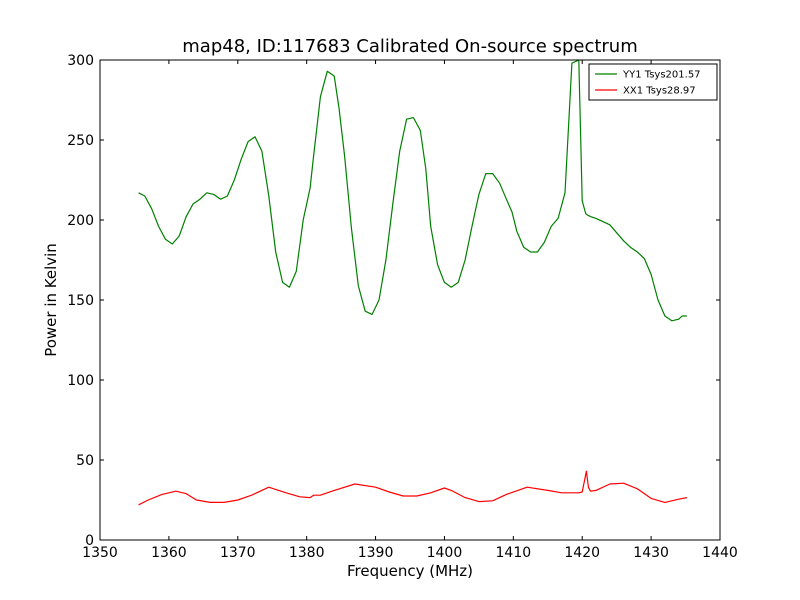 This screenshot has height=600, width=800. Describe the element at coordinates (89, 541) in the screenshot. I see `y-tick-label: 0` at that location.